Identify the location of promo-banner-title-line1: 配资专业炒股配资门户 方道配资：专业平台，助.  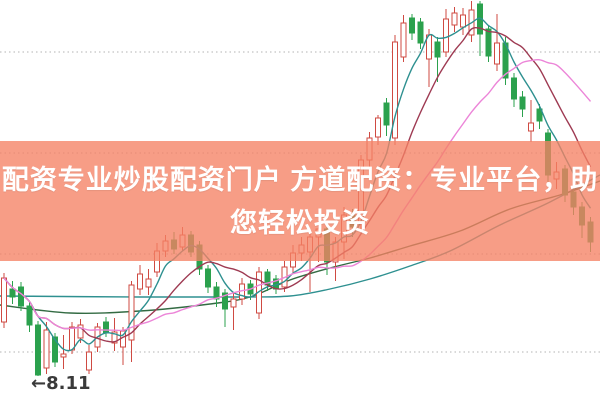
(300, 180).